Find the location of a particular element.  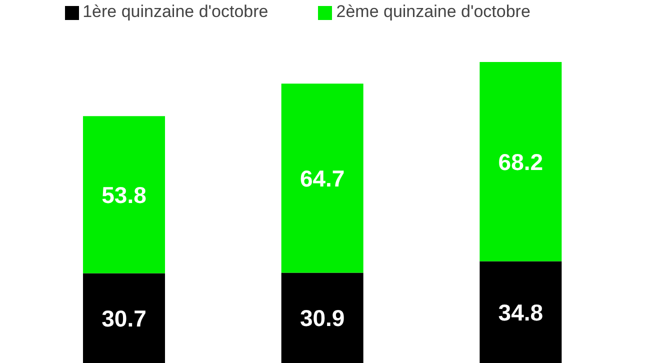

data-label: 53.8 is located at coordinates (124, 195).